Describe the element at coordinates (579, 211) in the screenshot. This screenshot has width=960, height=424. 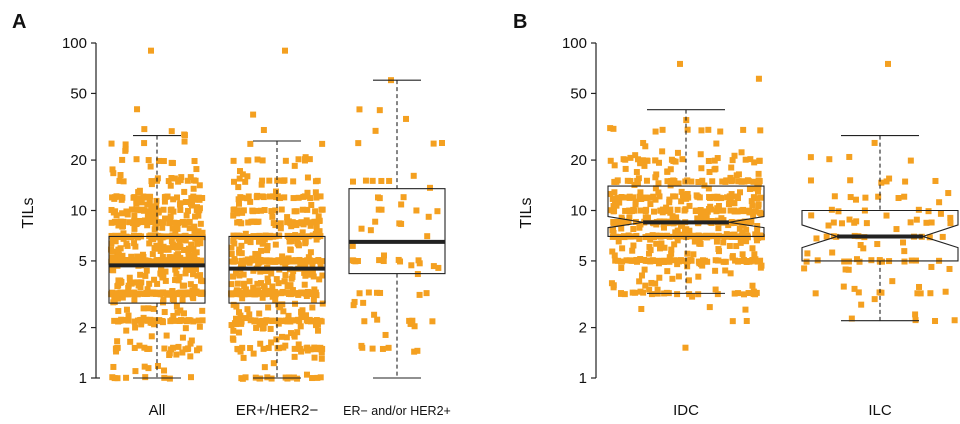
I see `panel-b-y-ticks: 1 2 5 10 20 50 100` at that location.